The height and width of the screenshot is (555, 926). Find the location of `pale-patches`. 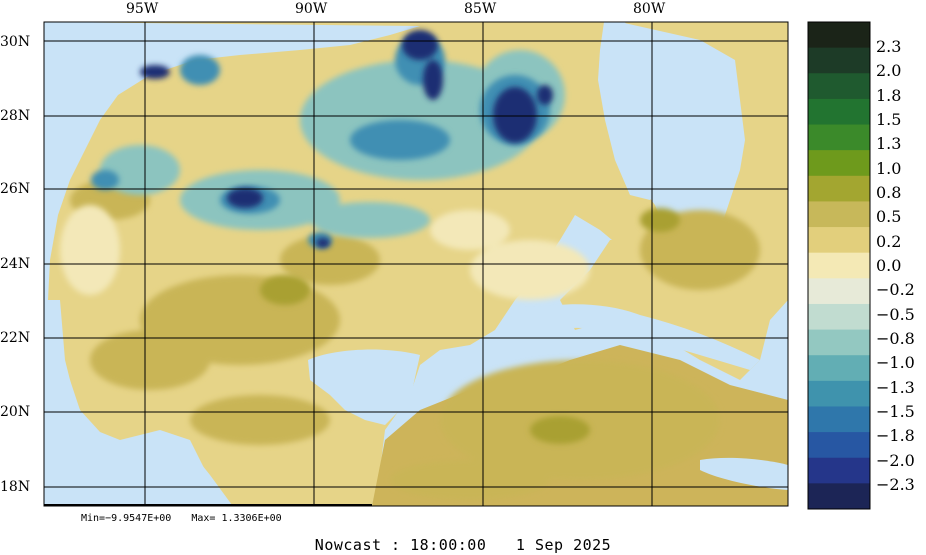

pale-patches is located at coordinates (325, 252).